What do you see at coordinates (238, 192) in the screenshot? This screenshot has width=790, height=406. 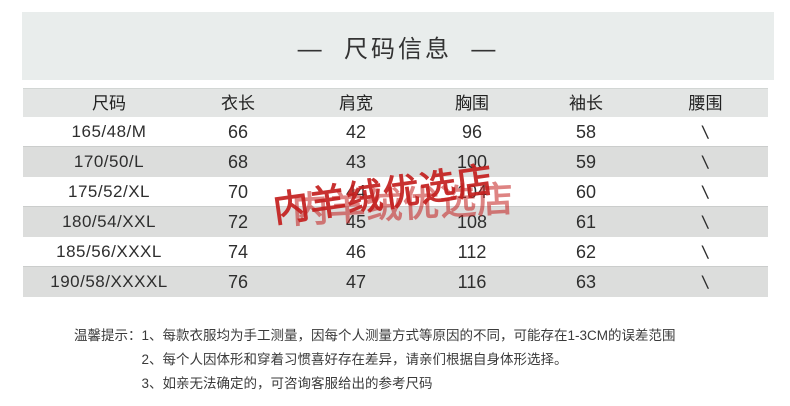 I see `cell-garment-length: 70` at bounding box center [238, 192].